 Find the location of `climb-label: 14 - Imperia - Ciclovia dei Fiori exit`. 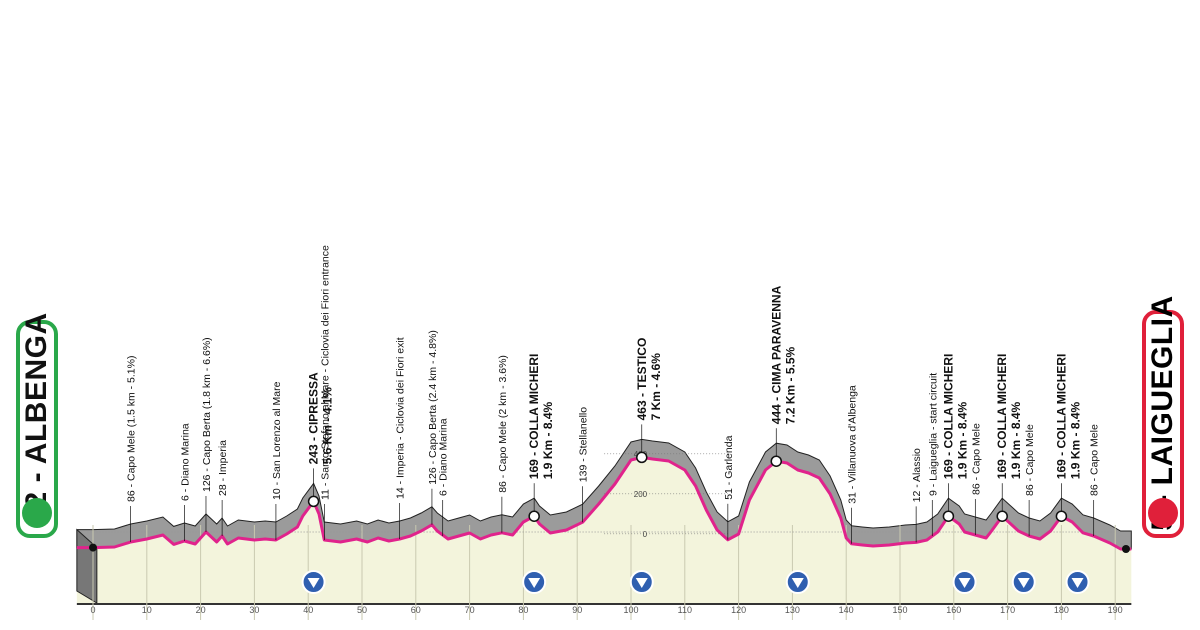

climb-label: 14 - Imperia - Ciclovia dei Fiori exit is located at coordinates (401, 418).